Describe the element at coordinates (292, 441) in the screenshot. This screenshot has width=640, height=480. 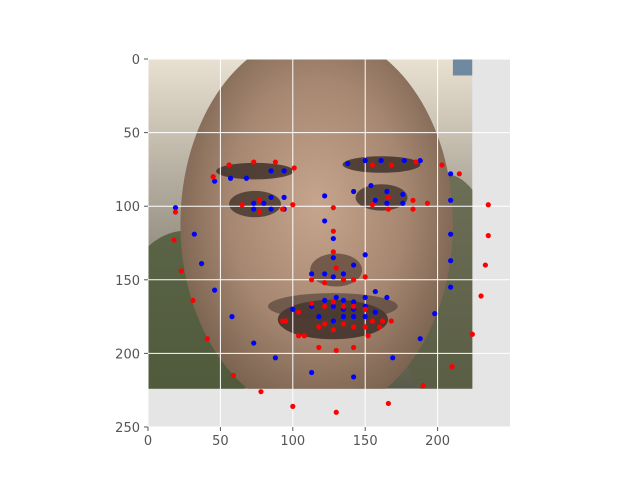
I see `x-tick-label: 100` at that location.